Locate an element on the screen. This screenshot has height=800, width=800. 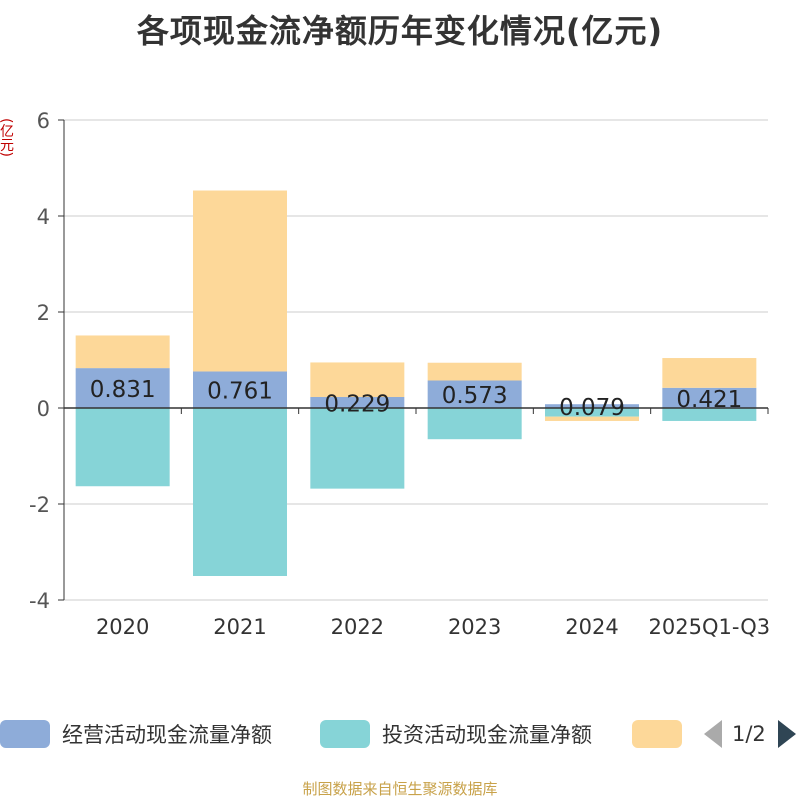
bar-series2-2025Q1-Q3 is located at coordinates (709, 373).